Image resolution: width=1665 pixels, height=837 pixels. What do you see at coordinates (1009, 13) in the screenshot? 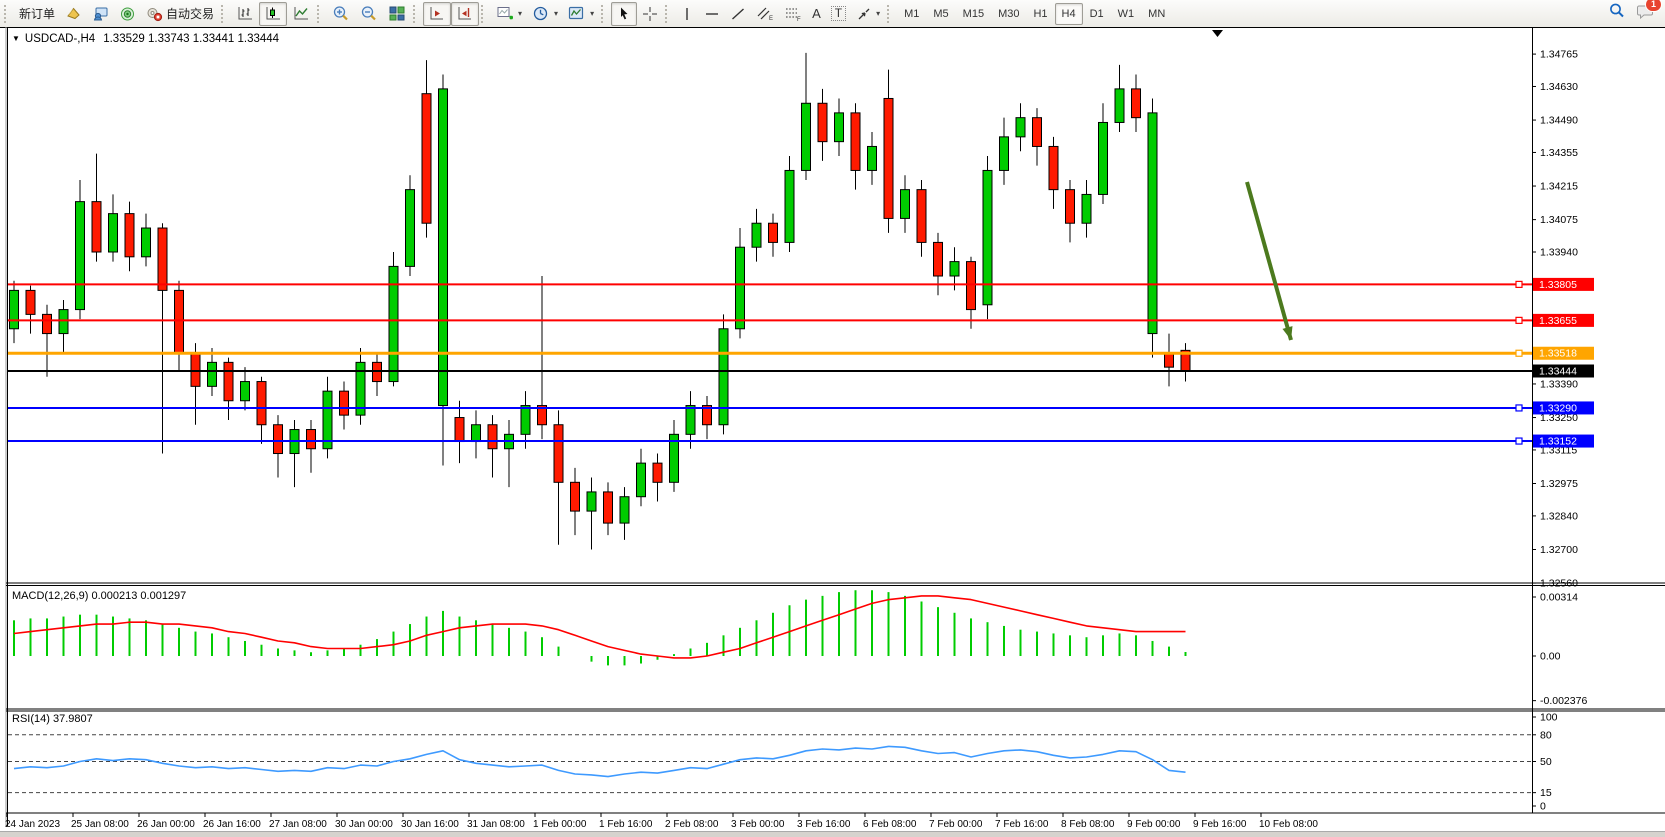
I see `timeframe-m30: M30` at bounding box center [1009, 13].